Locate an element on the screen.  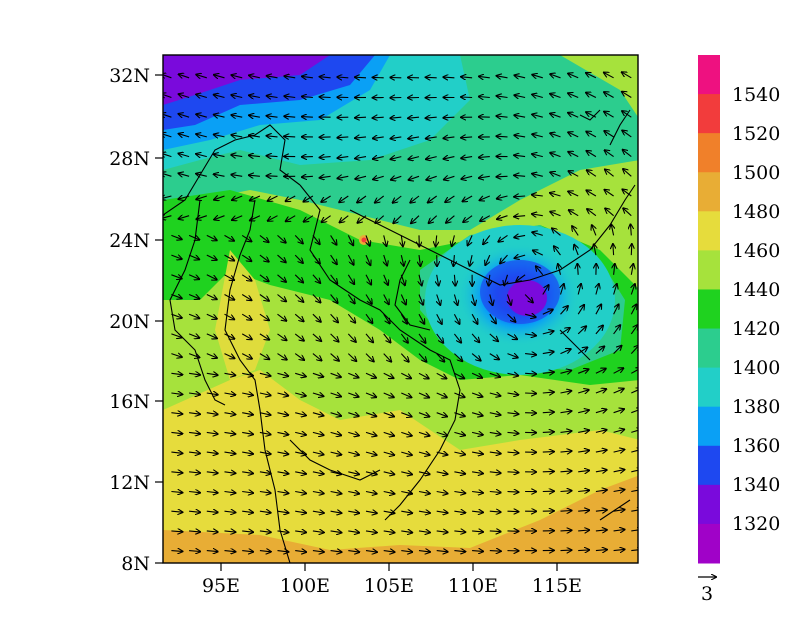
colorbar-label-1460: 1460 is located at coordinates (756, 251).